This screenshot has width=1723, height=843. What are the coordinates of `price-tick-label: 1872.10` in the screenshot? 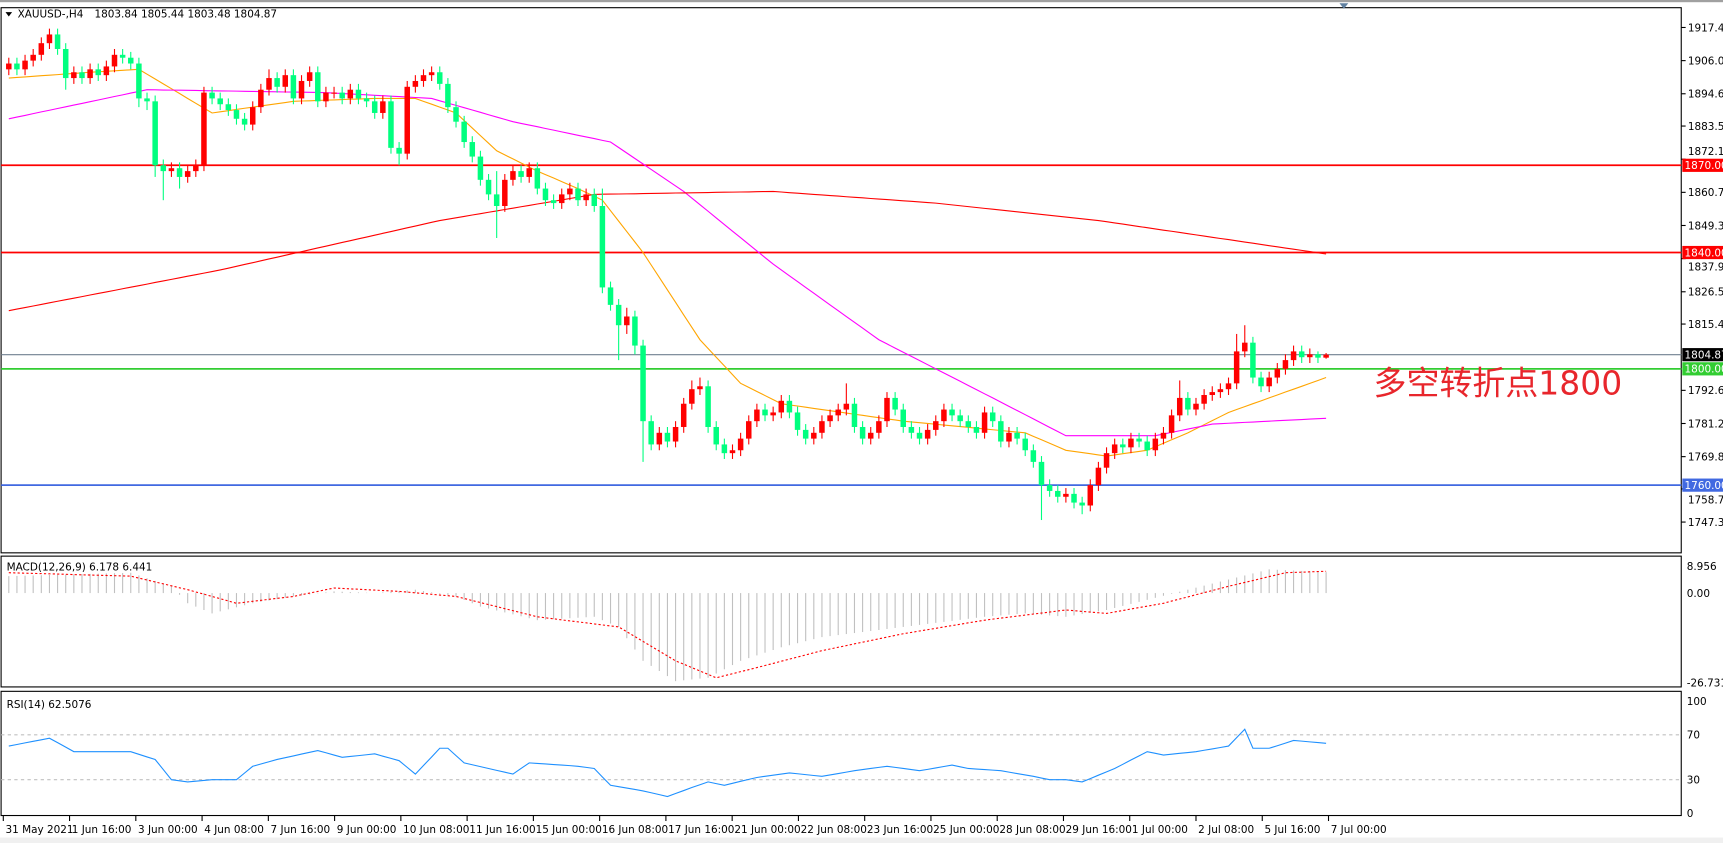 It's located at (1705, 152).